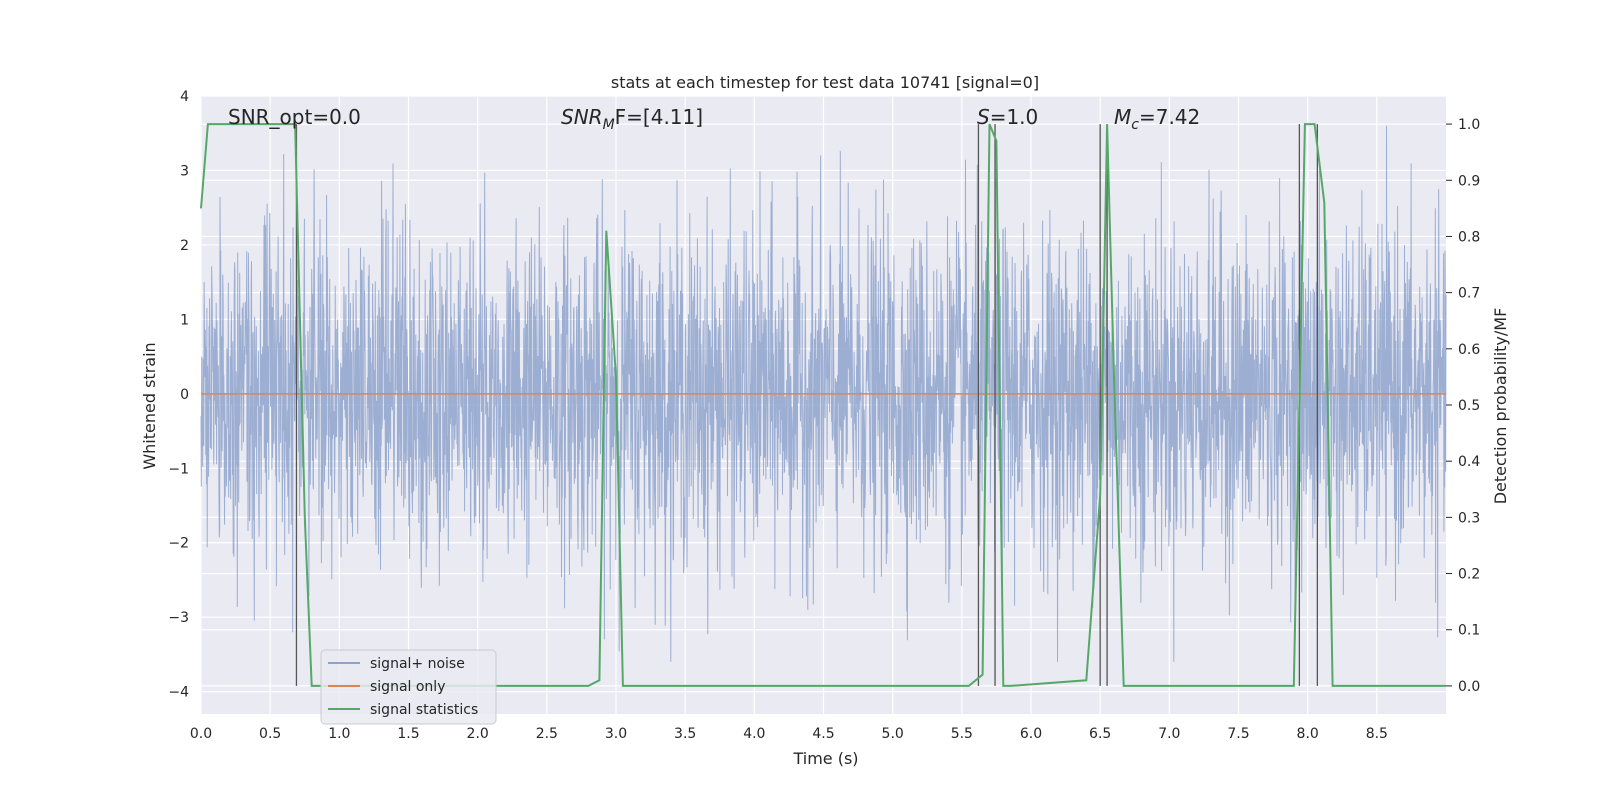 The height and width of the screenshot is (800, 1600). I want to click on y2-tick-label: 0.6, so click(1469, 350).